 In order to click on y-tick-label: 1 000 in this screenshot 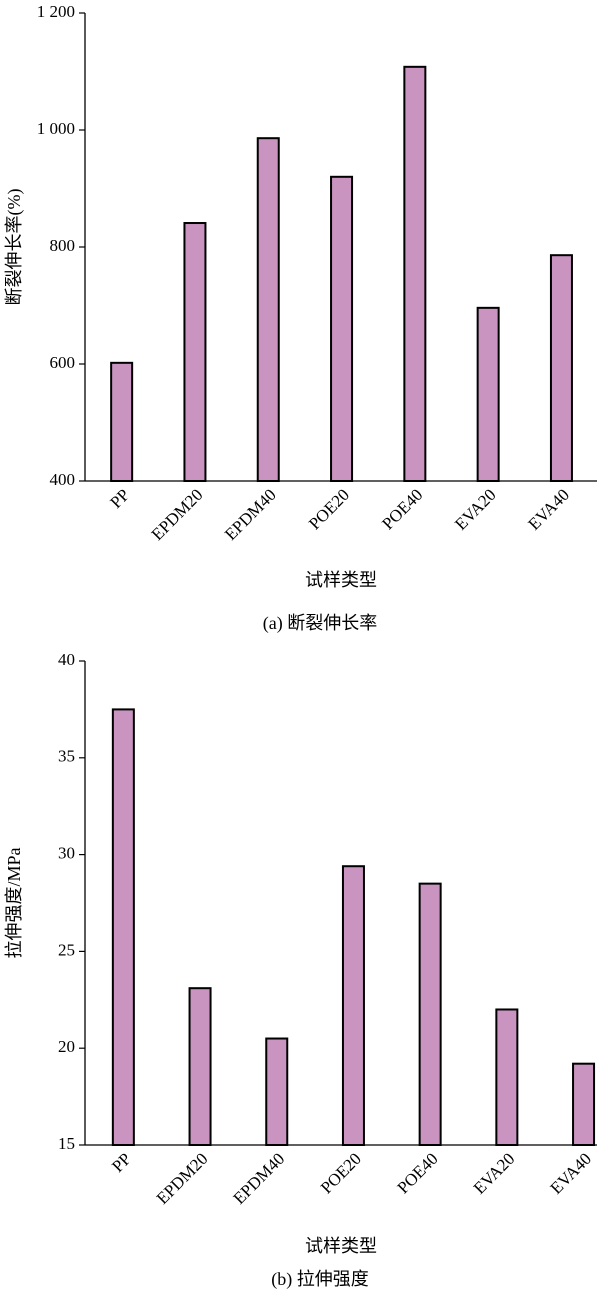, I will do `click(56, 128)`.